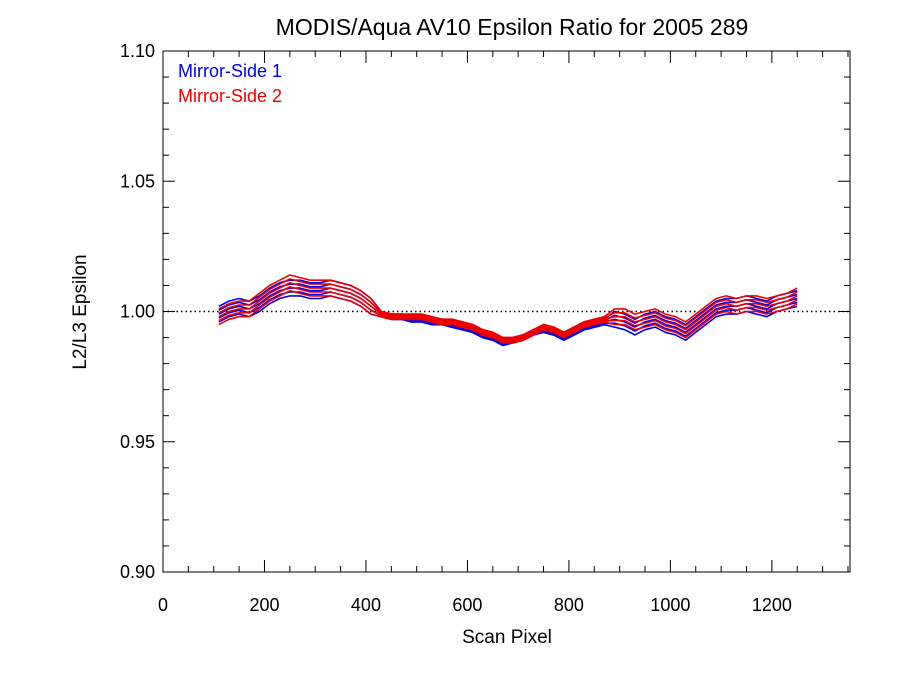 This screenshot has height=675, width=900. I want to click on legend-entry: Mirror-Side 1, so click(230, 71).